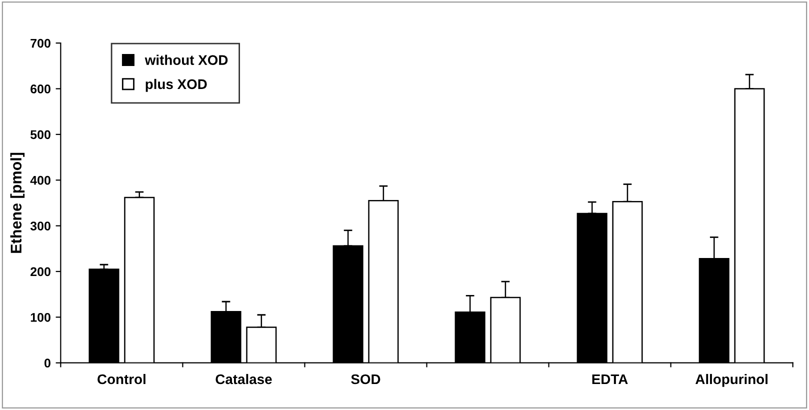 This screenshot has height=410, width=809. Describe the element at coordinates (40, 317) in the screenshot. I see `y-tick-label: 100` at that location.